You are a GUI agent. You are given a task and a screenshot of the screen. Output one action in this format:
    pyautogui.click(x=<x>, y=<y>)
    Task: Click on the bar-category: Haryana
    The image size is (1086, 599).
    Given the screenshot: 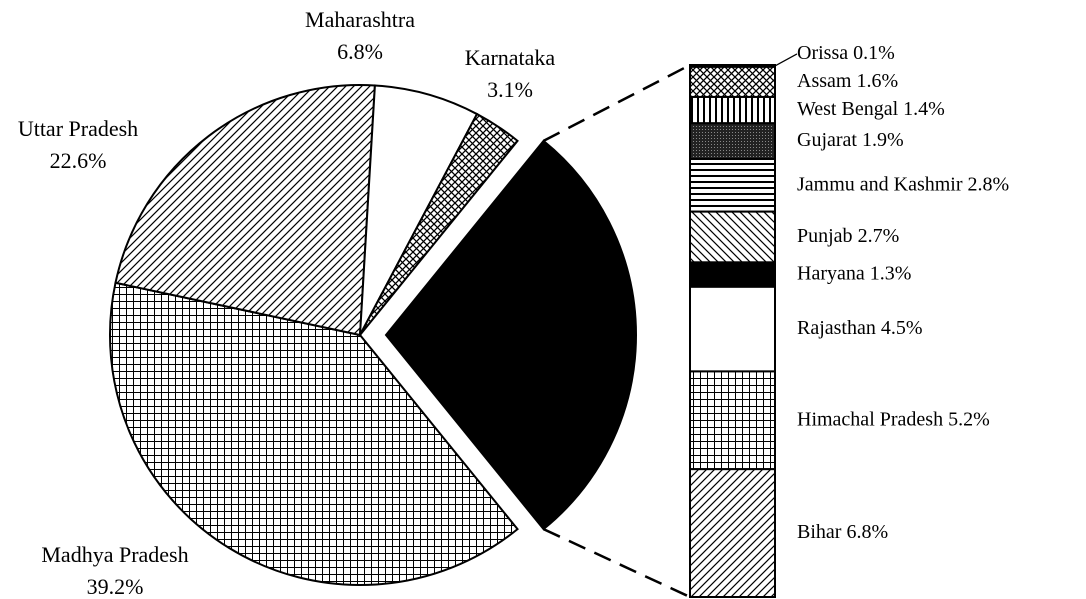 What is the action you would take?
    pyautogui.click(x=831, y=273)
    